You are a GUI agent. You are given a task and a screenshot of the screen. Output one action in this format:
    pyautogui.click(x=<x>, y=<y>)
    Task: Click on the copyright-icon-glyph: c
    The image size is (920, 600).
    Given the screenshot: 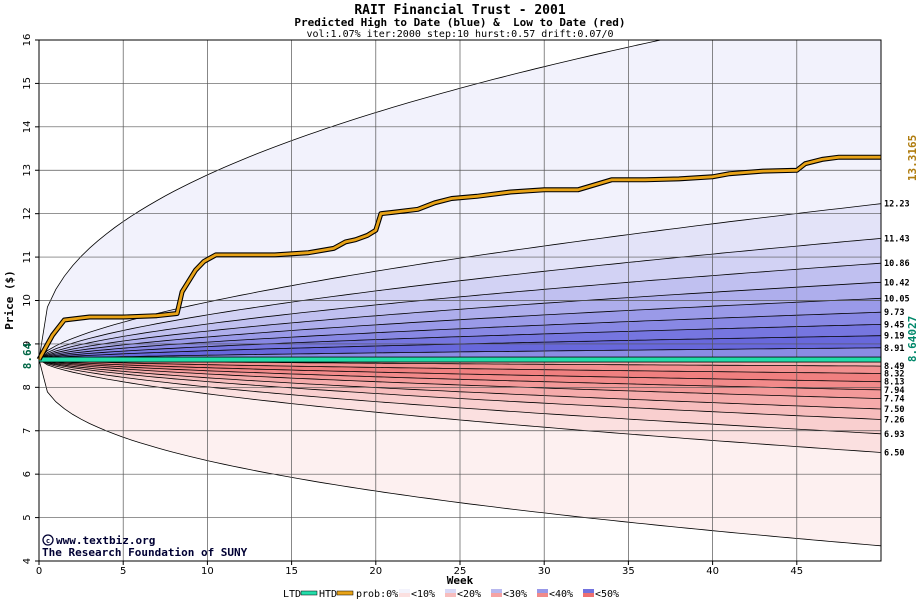 What is the action you would take?
    pyautogui.click(x=48, y=541)
    